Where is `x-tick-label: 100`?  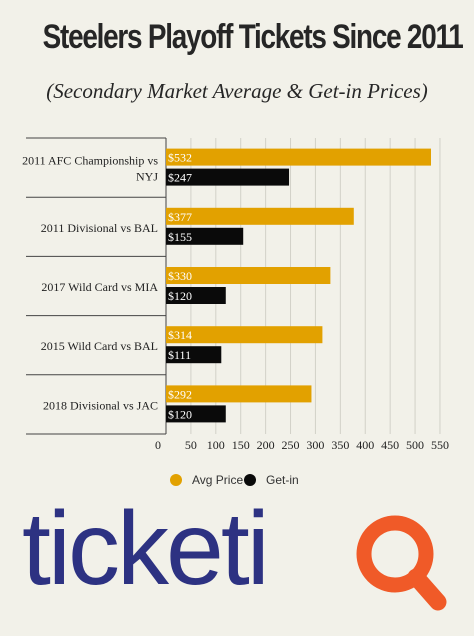
x-tick-label: 100 is located at coordinates (216, 445).